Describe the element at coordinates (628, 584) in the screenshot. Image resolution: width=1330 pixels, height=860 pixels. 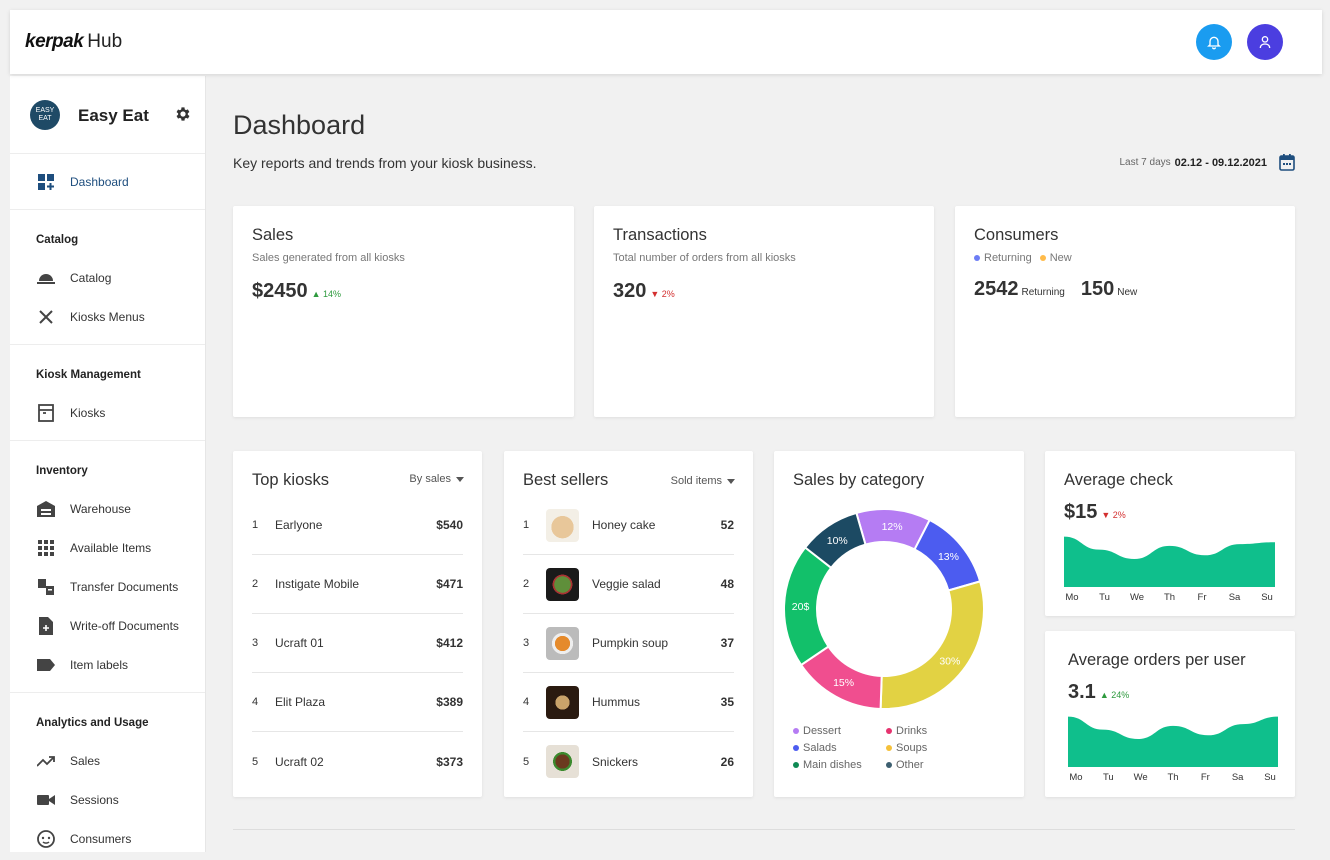
I see `list-item: 2 Veggie salad 48` at that location.